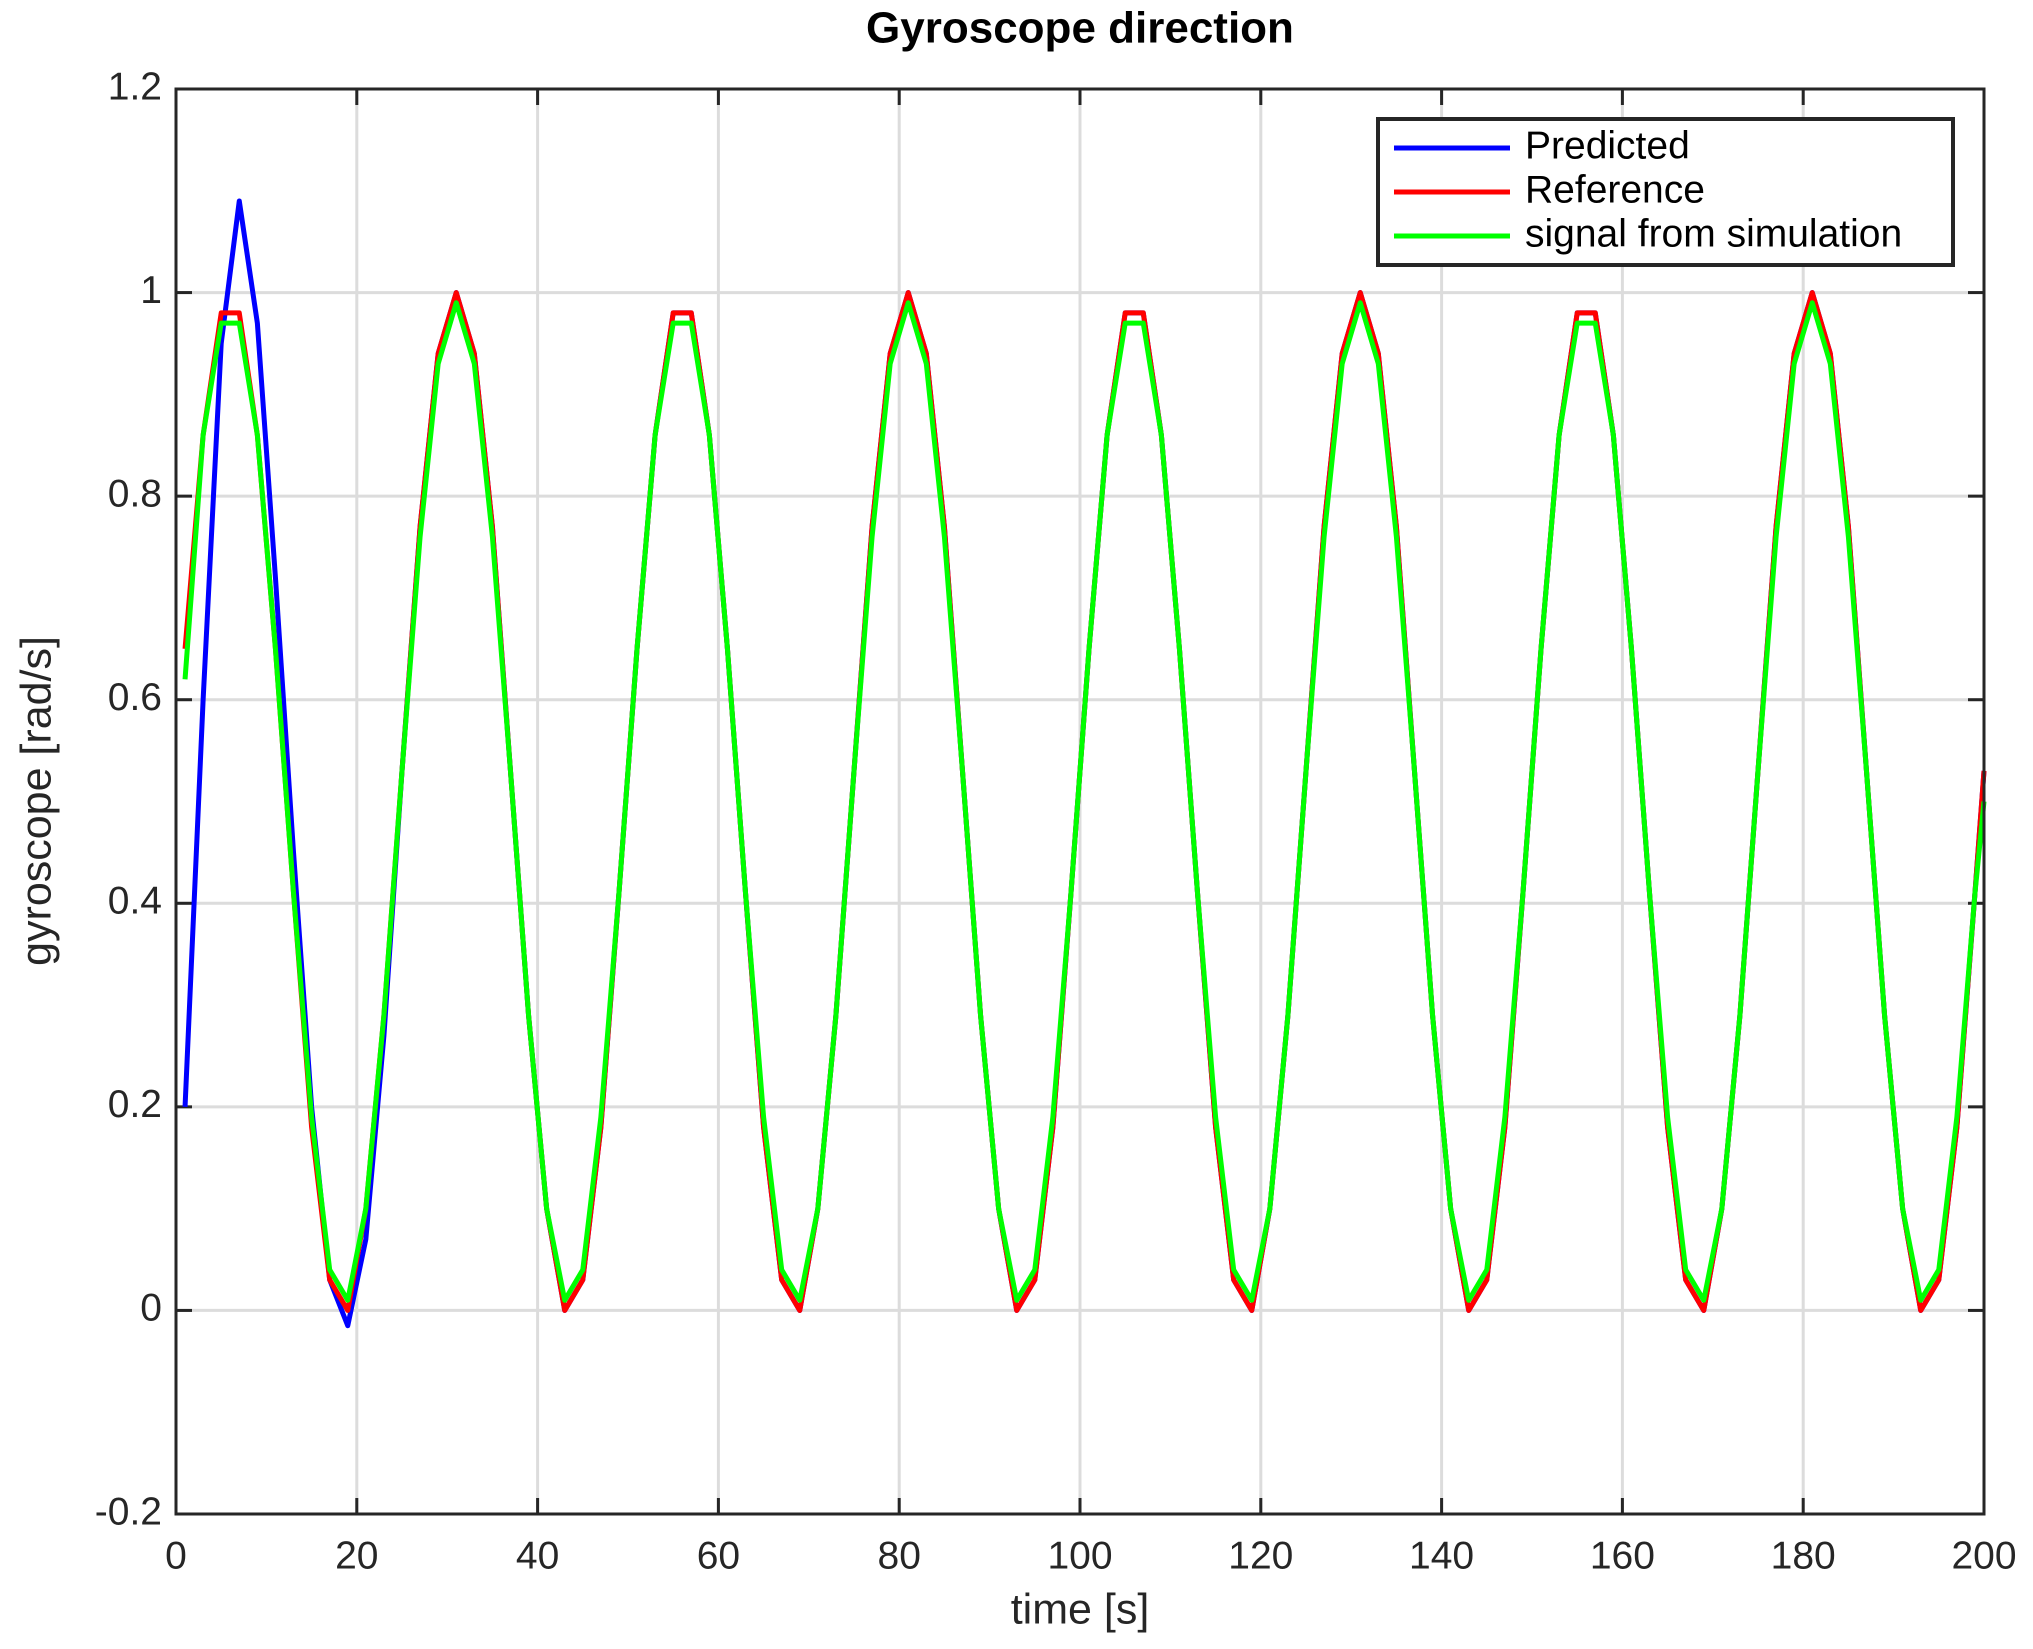 The width and height of the screenshot is (2033, 1649). What do you see at coordinates (1615, 189) in the screenshot?
I see `legend-label: Reference` at bounding box center [1615, 189].